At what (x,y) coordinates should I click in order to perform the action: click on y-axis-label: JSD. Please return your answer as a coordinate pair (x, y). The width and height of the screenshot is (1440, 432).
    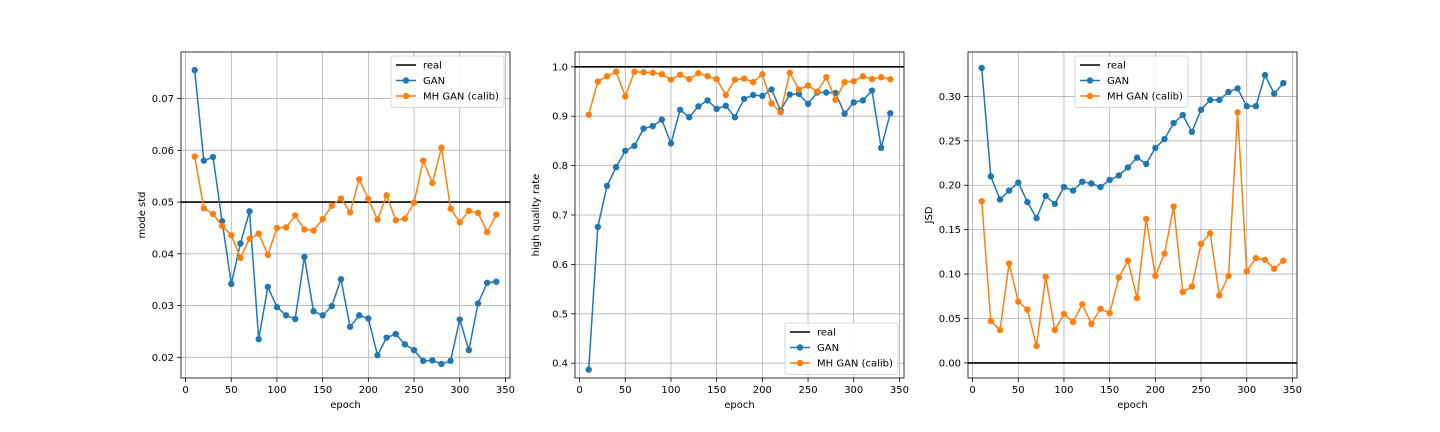
    Looking at the image, I should click on (929, 215).